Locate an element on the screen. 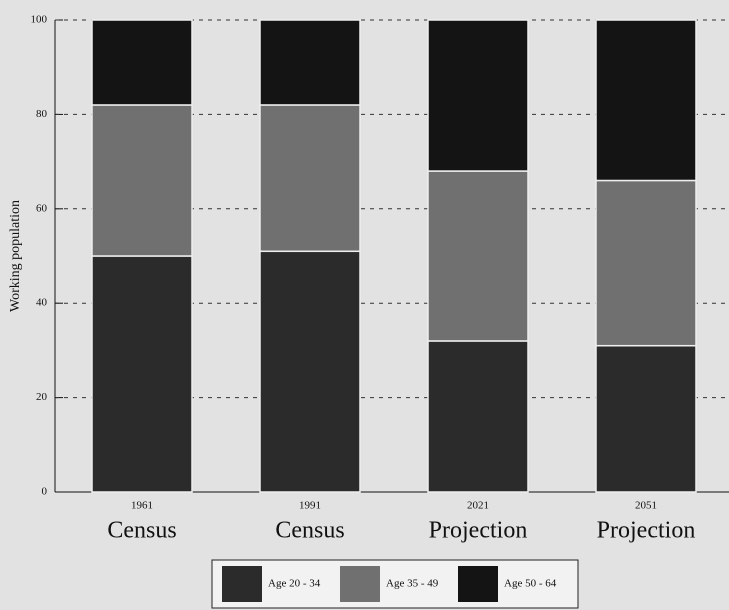  y-tick-label: 60 is located at coordinates (42, 208).